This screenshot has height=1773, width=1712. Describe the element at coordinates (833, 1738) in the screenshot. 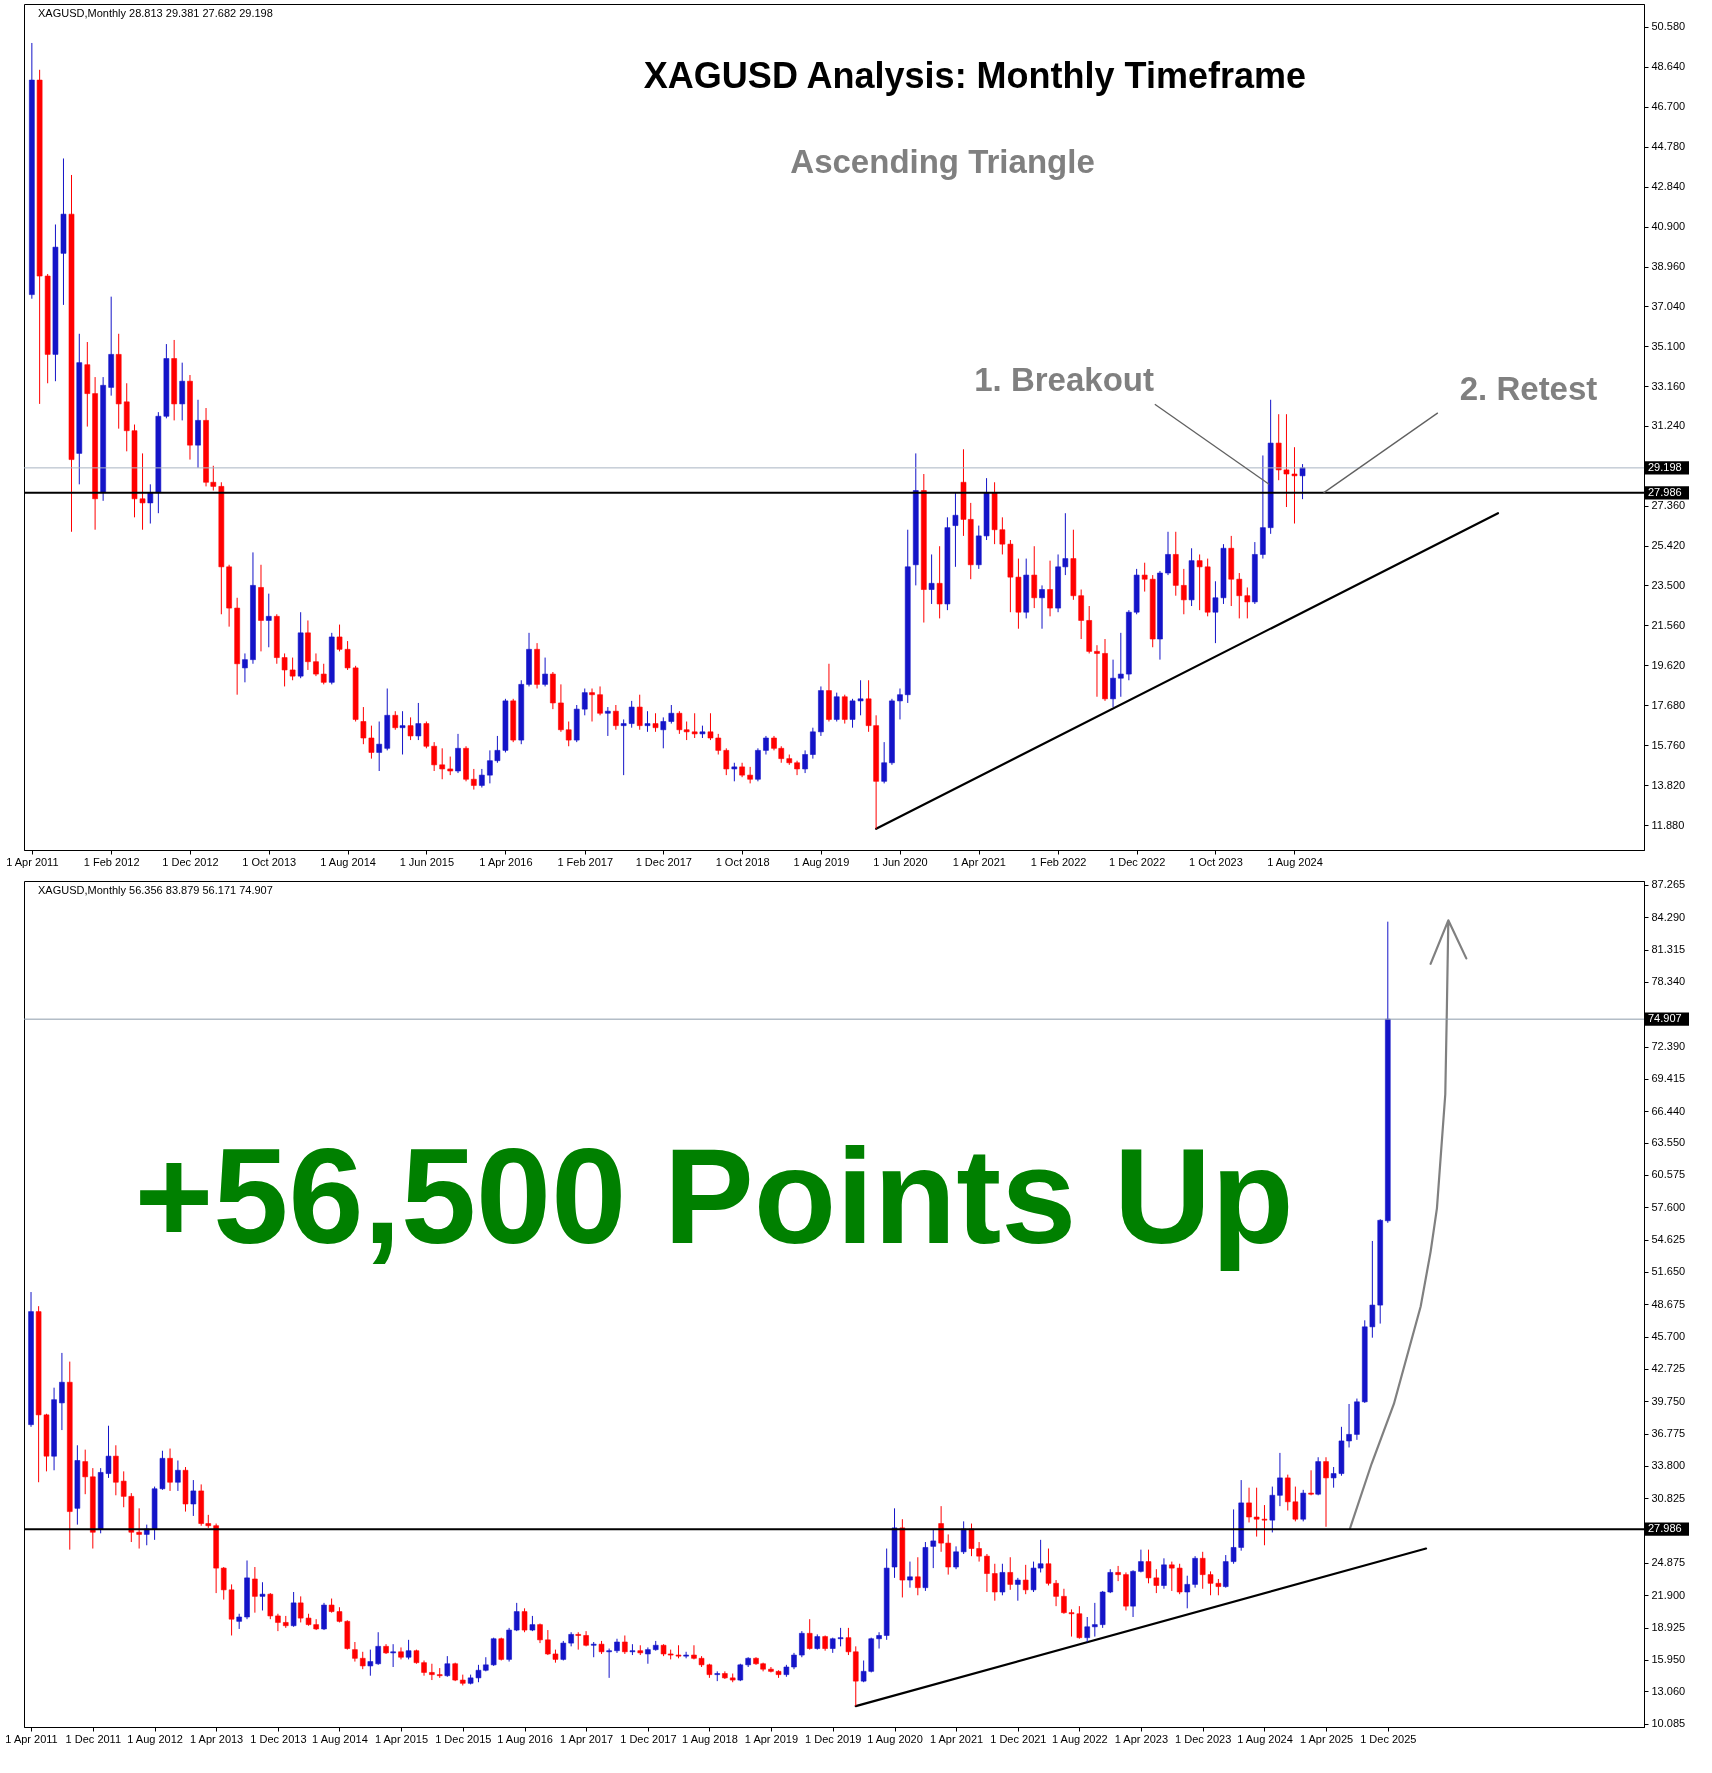

I see `x-tick-label: 1 Dec 2019` at that location.